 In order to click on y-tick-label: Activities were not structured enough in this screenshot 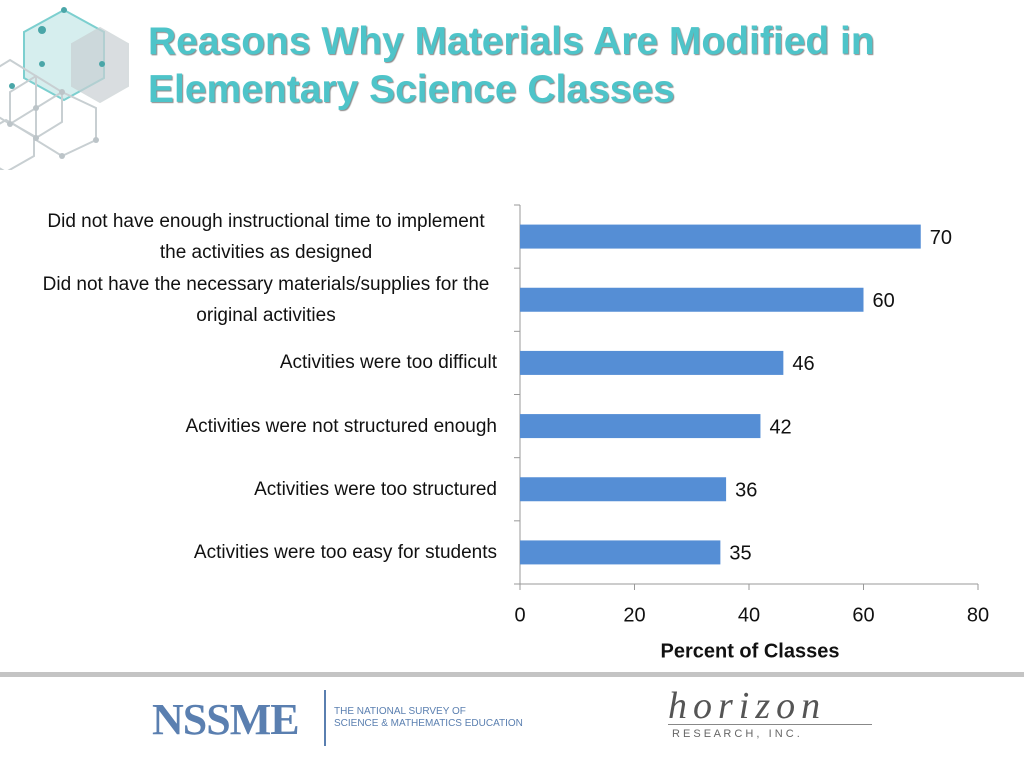, I will do `click(341, 426)`.